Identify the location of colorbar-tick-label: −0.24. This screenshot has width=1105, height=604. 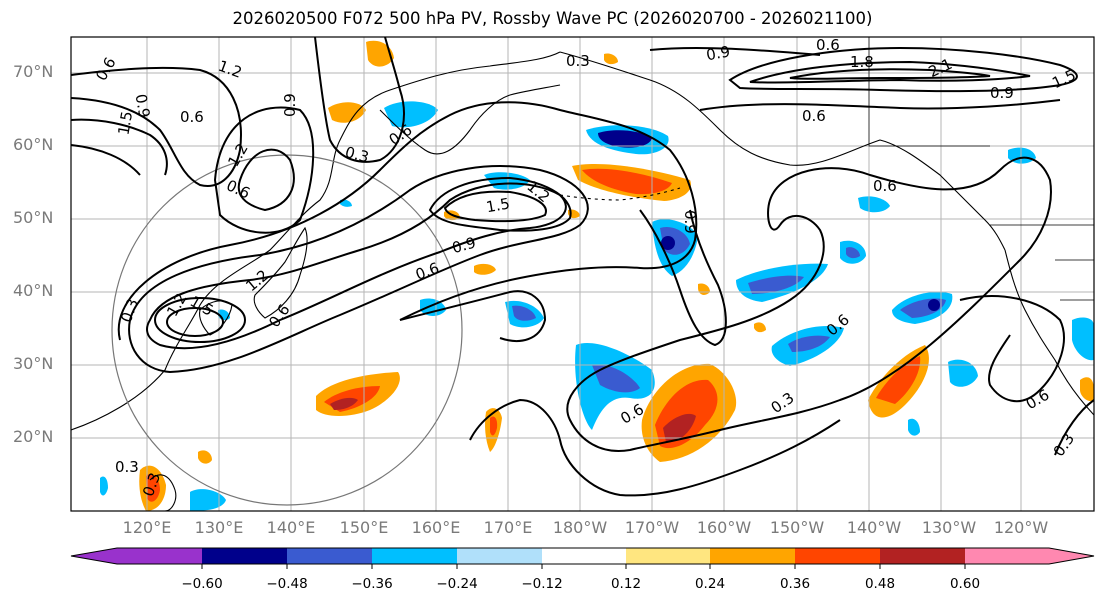
(457, 584).